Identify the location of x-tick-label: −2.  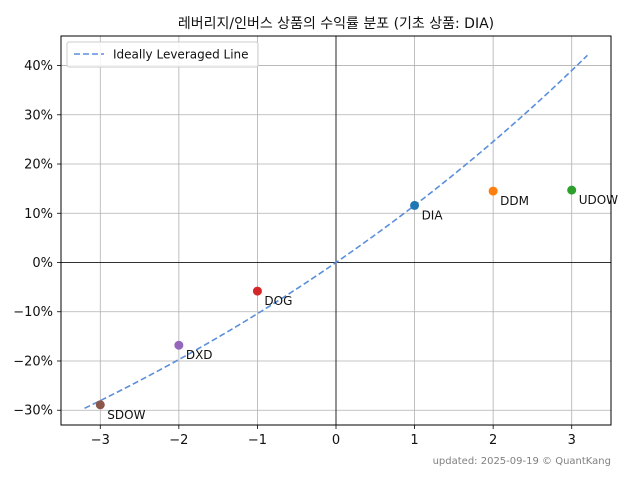
(178, 440).